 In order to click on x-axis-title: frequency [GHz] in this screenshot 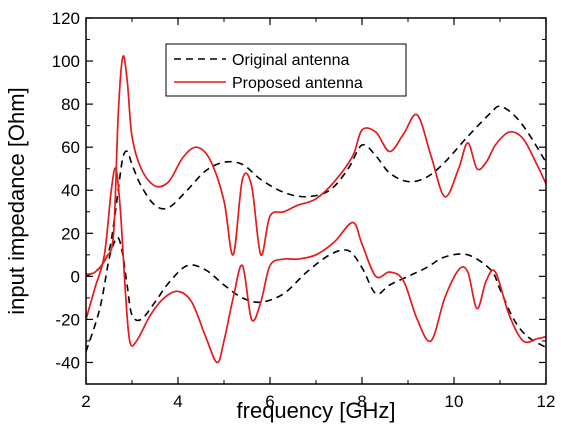, I will do `click(316, 410)`.